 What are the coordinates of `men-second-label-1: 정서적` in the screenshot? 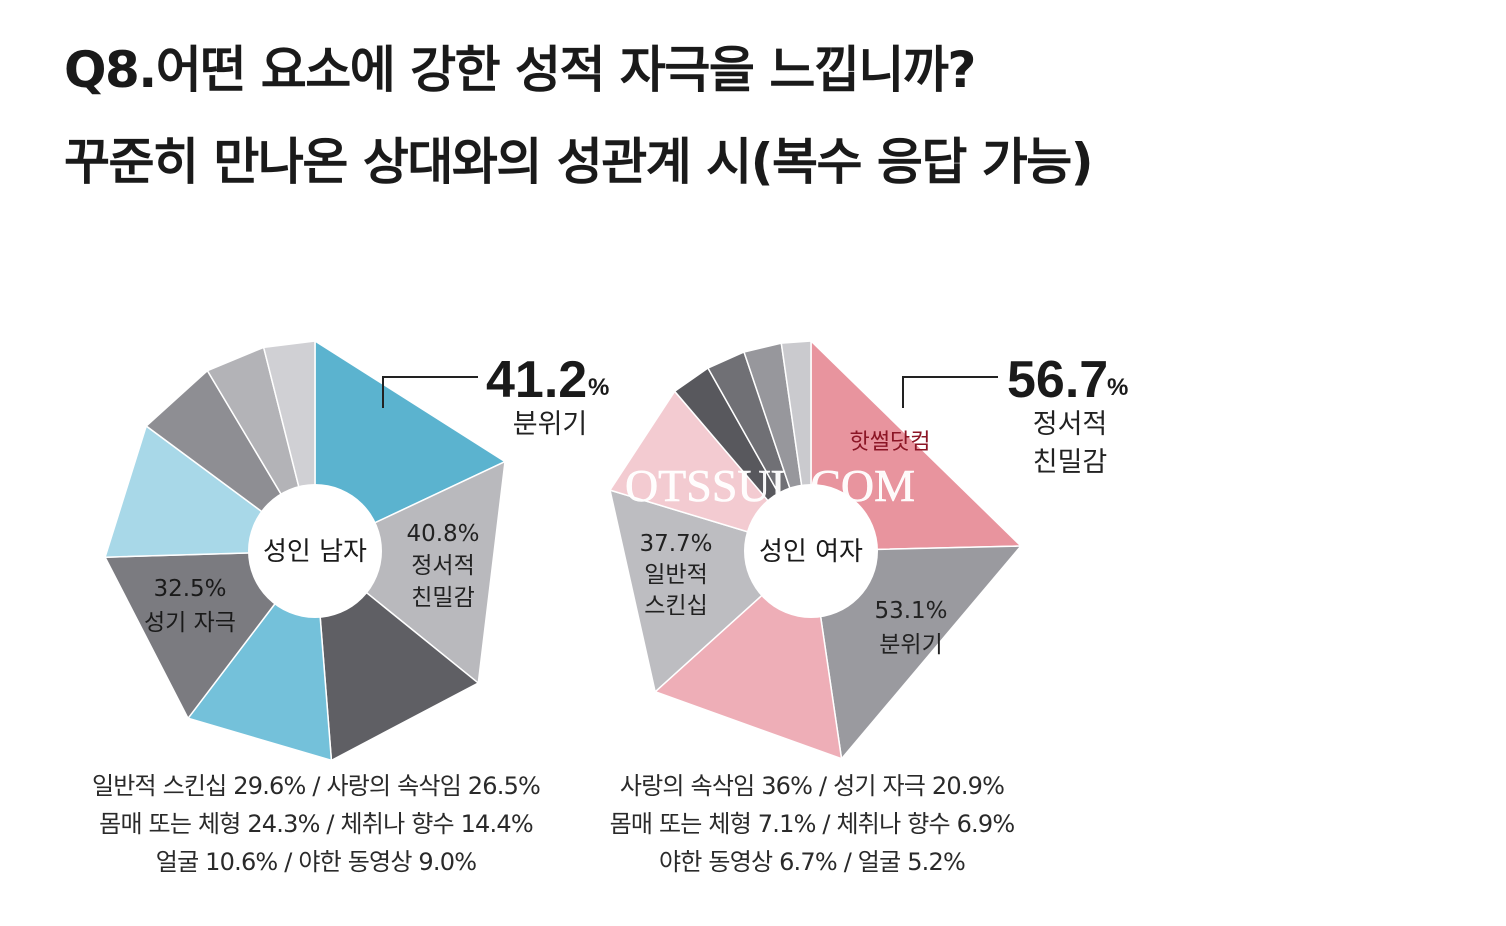 It's located at (442, 566).